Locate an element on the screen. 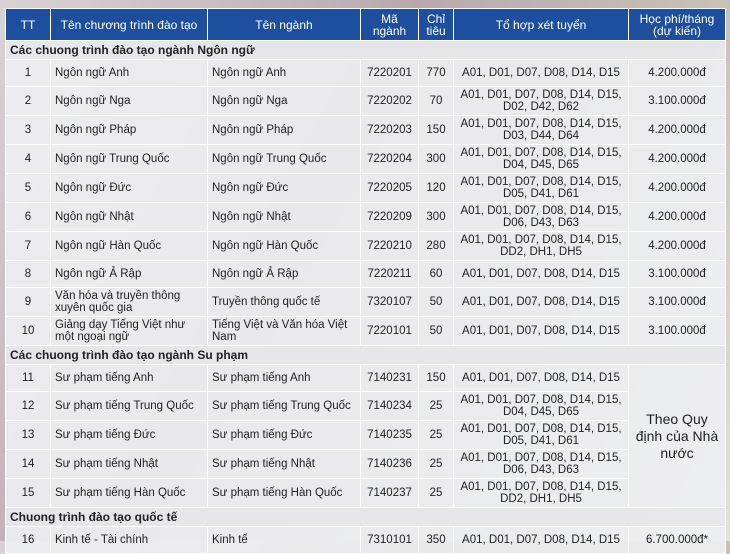 The image size is (730, 554). section-title: Chuong trình đào tạo quốc tế is located at coordinates (365, 517).